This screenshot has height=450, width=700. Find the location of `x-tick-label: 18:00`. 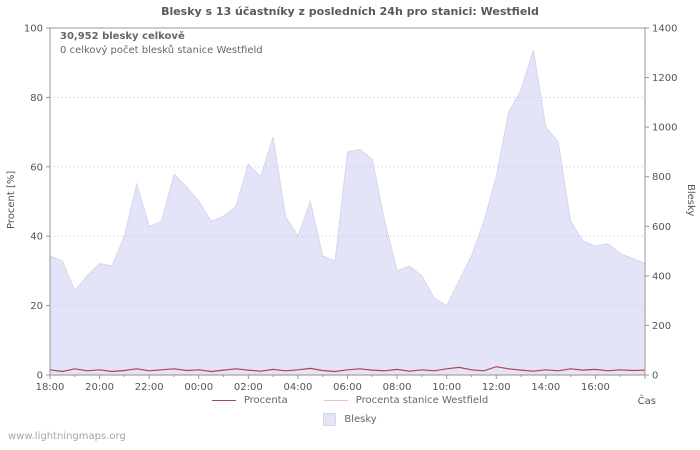

x-tick-label: 18:00 is located at coordinates (50, 387).